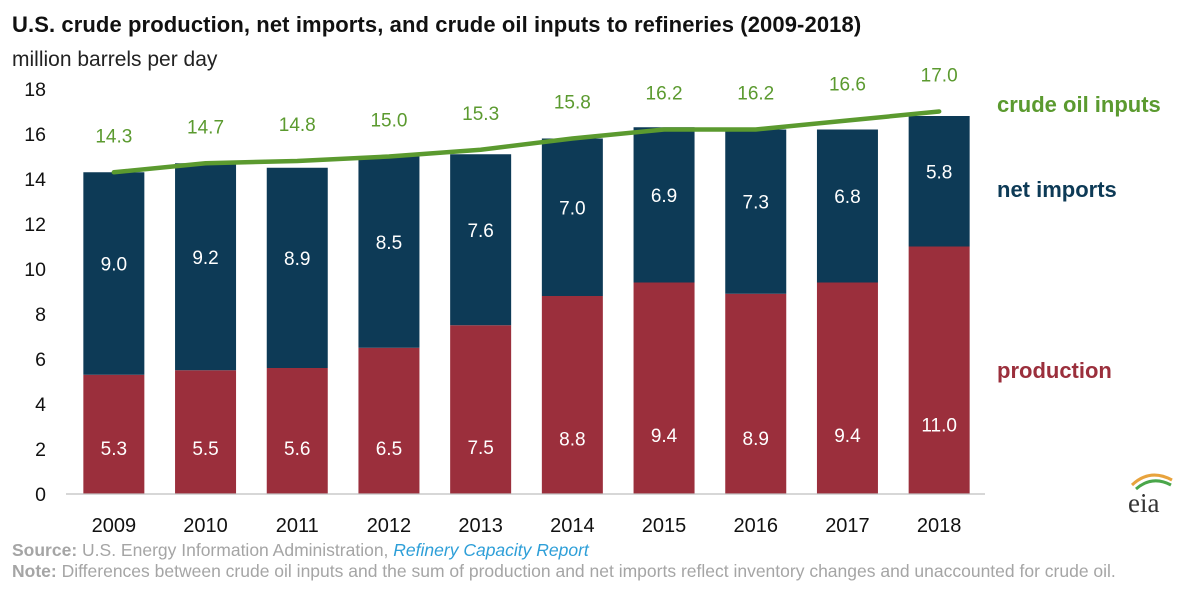  I want to click on legend-production: production, so click(1054, 370).